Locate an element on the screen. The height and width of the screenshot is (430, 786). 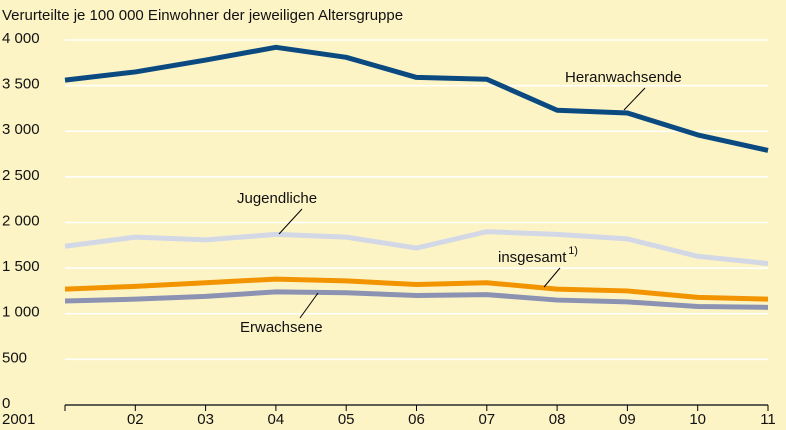
y-tick-label: 1 500 is located at coordinates (21, 266).